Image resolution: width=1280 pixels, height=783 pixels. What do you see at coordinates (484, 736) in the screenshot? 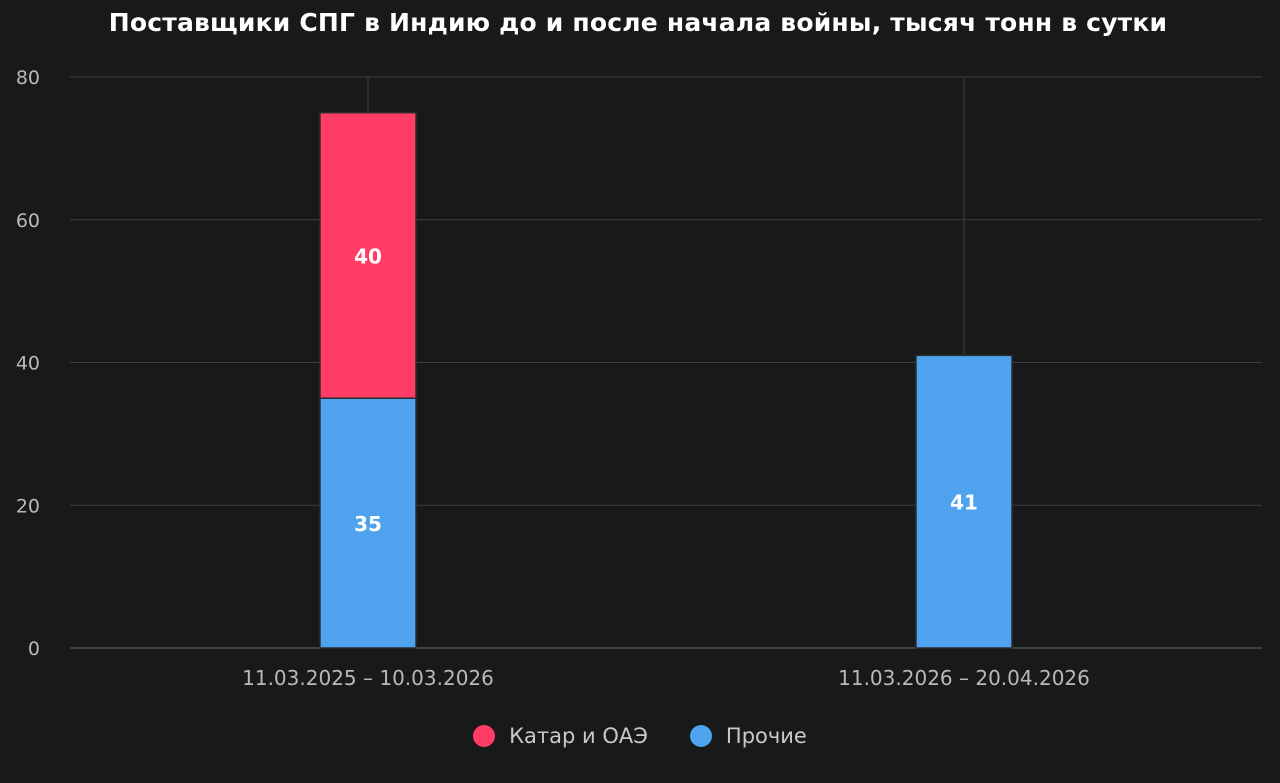
I see `legend-swatch-qatar-uae` at bounding box center [484, 736].